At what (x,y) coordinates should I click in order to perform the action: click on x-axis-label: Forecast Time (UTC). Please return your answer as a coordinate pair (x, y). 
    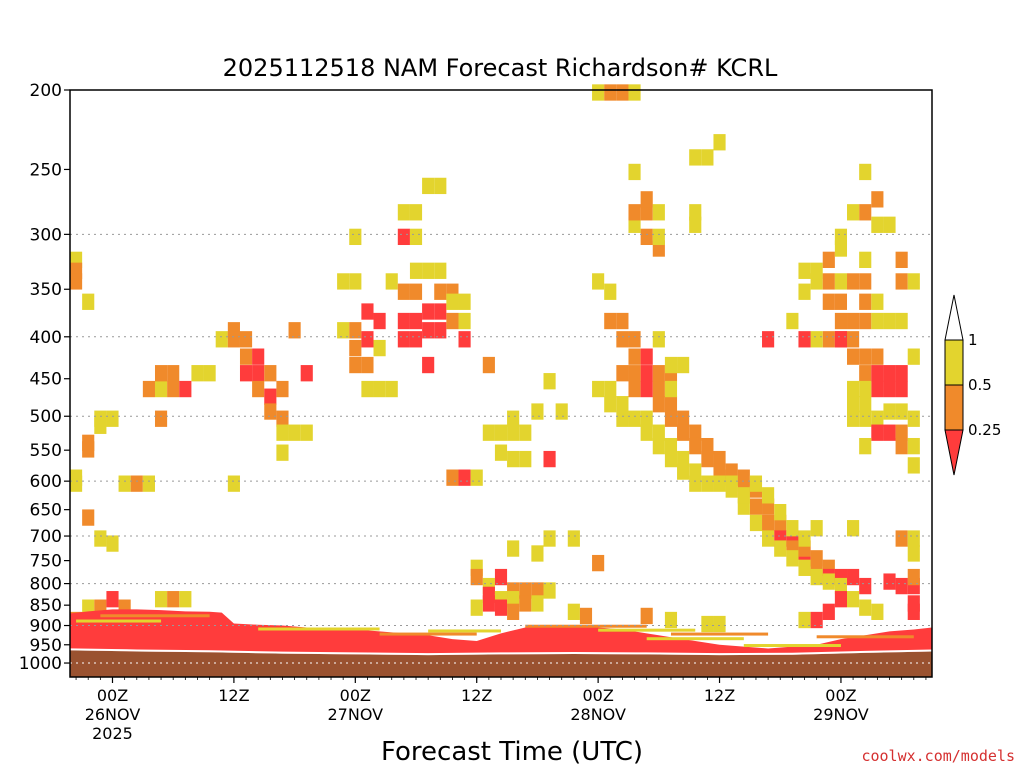
    Looking at the image, I should click on (512, 752).